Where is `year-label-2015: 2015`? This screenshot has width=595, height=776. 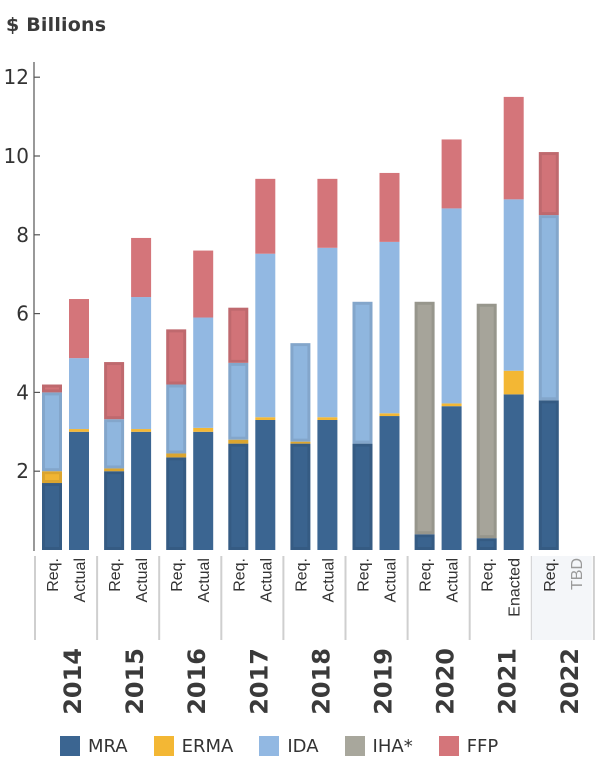
year-label-2015: 2015 is located at coordinates (135, 681).